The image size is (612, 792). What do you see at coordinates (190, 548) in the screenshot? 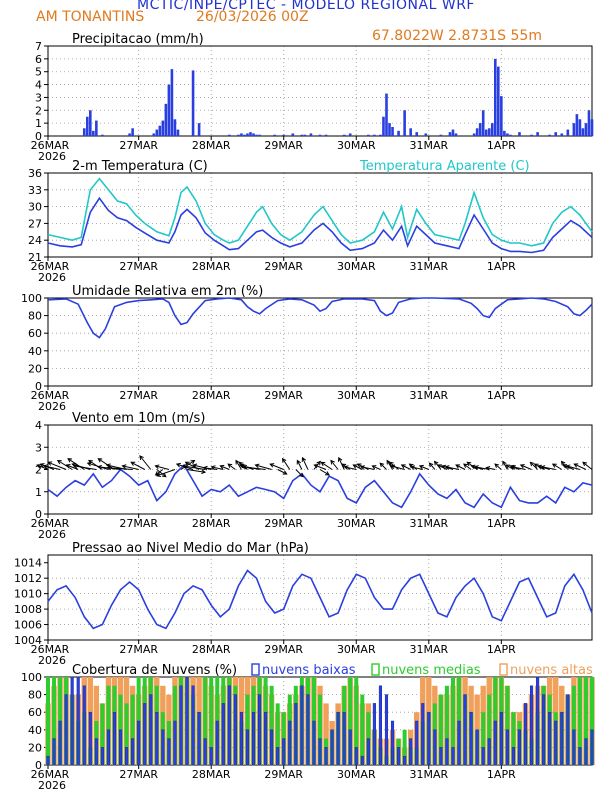
I see `panel-title: Pressao ao Nivel Medio do Mar (hPa)` at bounding box center [190, 548].